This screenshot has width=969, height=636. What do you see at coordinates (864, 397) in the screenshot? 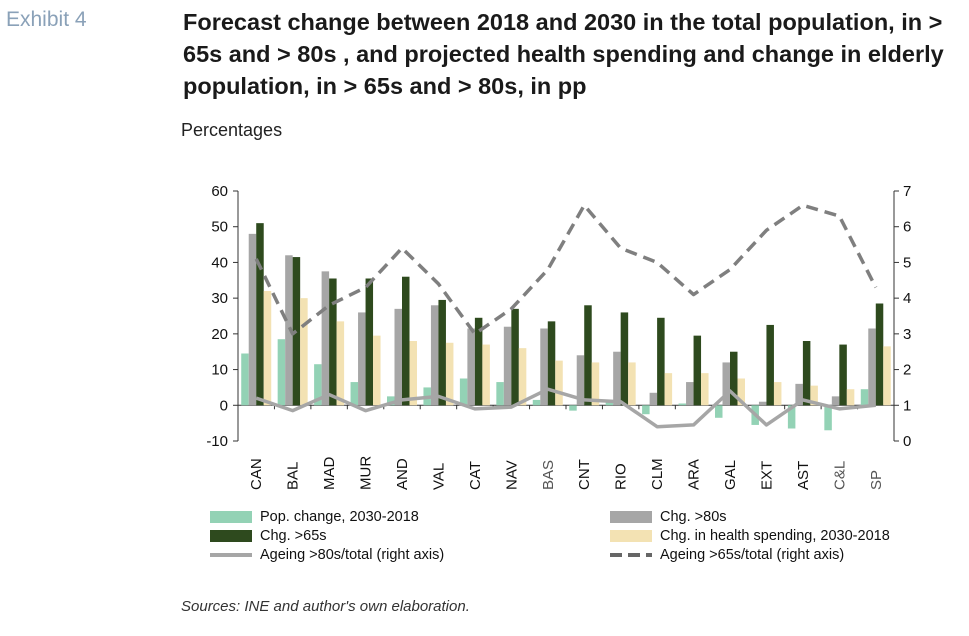
I see `bar-pop-SP` at bounding box center [864, 397].